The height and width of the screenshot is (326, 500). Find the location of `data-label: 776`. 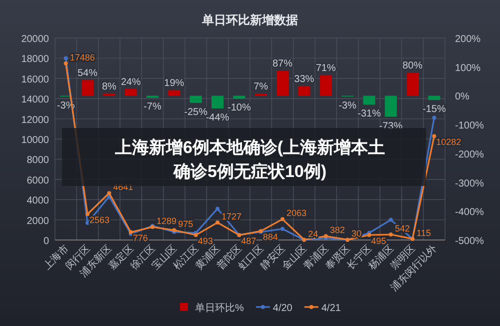

data-label: 776 is located at coordinates (140, 238).